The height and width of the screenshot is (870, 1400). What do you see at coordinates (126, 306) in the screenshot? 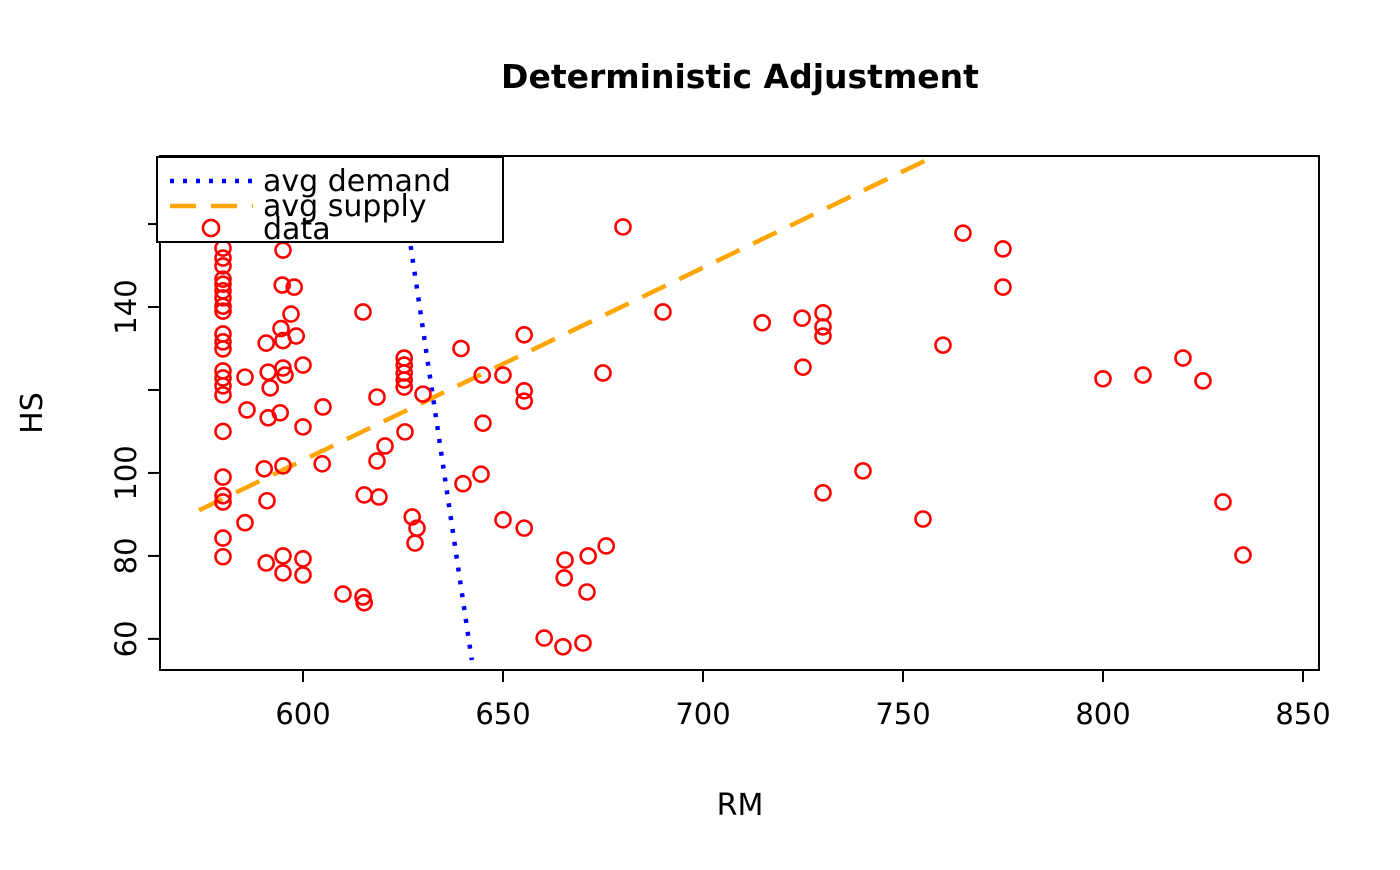
I see `y-tick-label: 140` at bounding box center [126, 306].